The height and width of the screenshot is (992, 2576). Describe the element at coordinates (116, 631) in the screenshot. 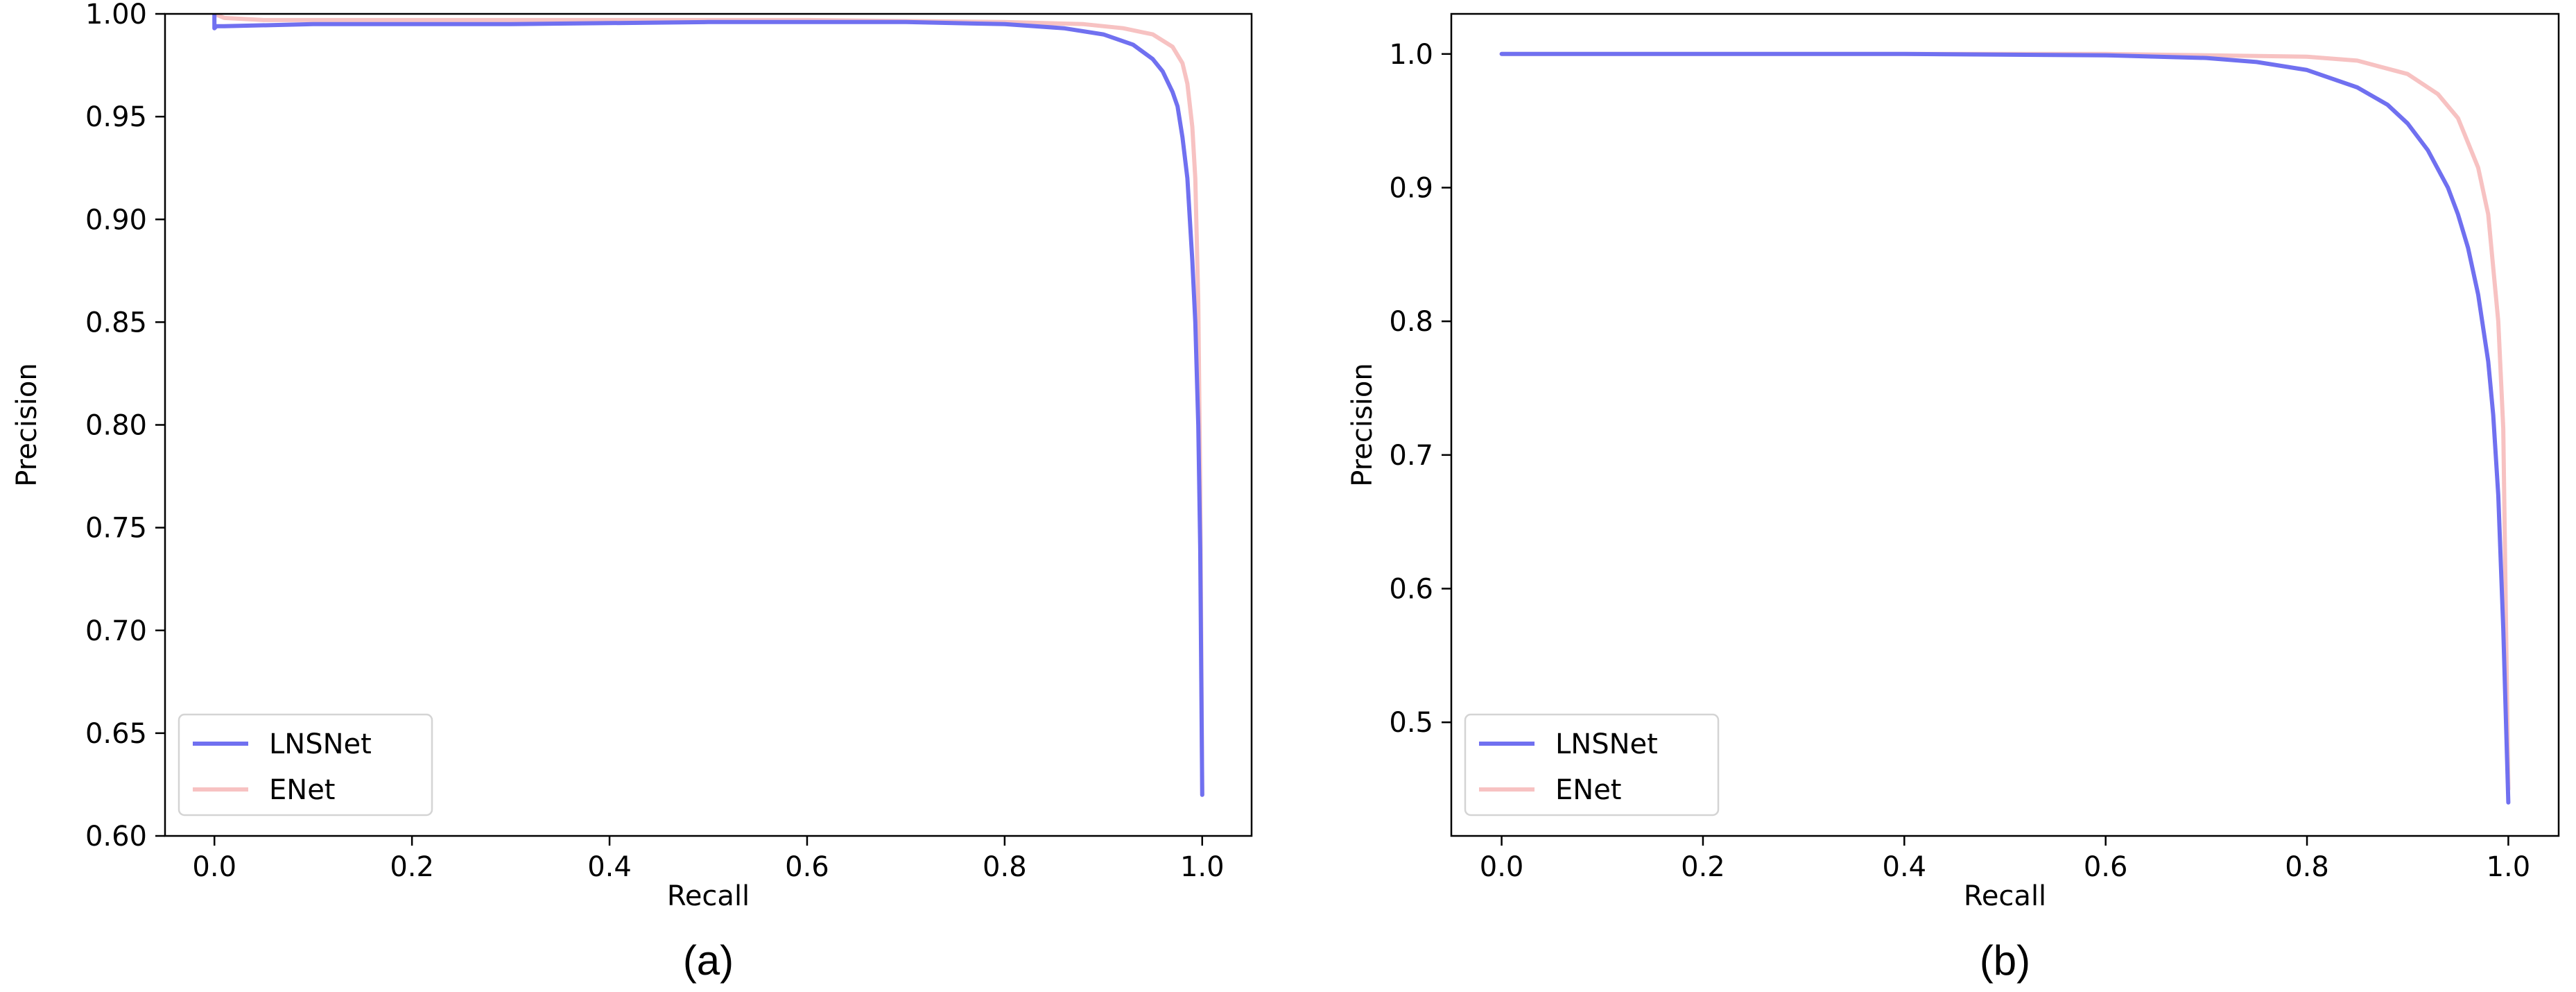

I see `y-tick-label: 0.70` at that location.